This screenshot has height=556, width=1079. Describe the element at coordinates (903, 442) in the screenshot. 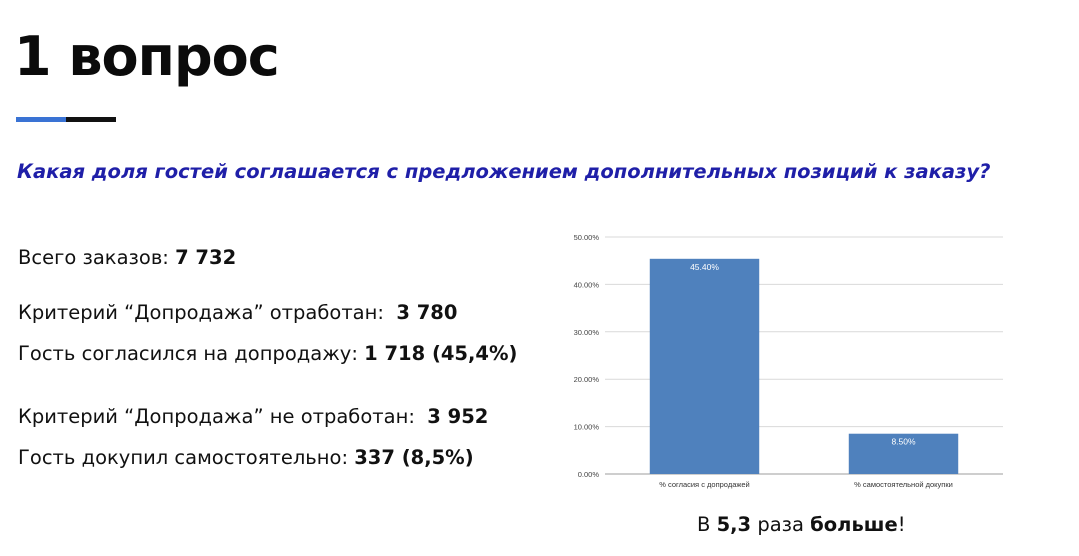

I see `bar-value-label: 8.50%` at that location.